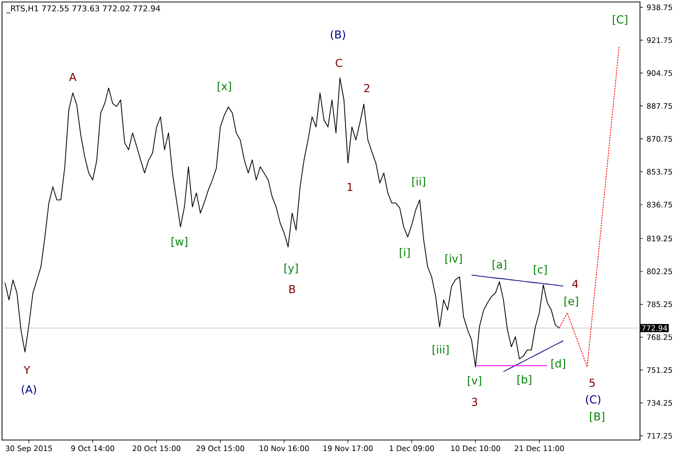 Image resolution: width=686 pixels, height=470 pixels. I want to click on annotation: 1, so click(350, 186).